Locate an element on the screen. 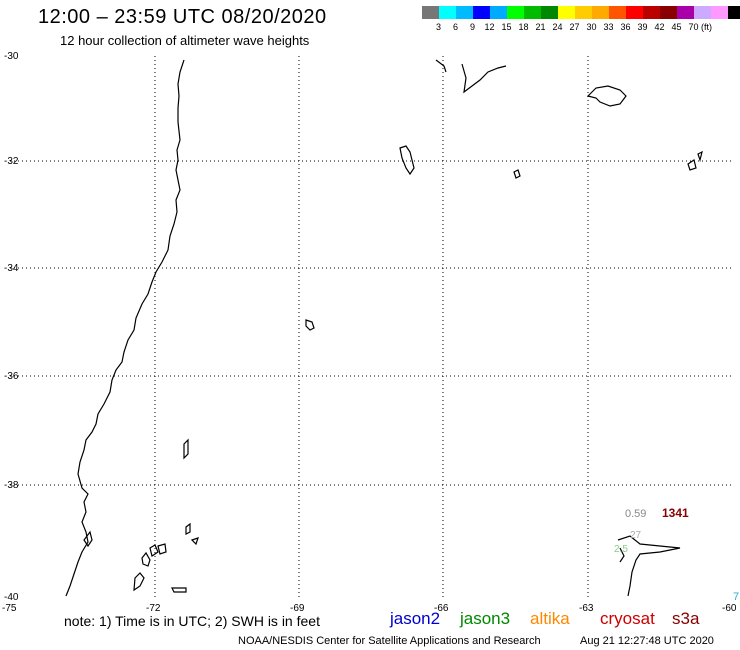 Image resolution: width=740 pixels, height=650 pixels. lat-label: -40 is located at coordinates (11, 597).